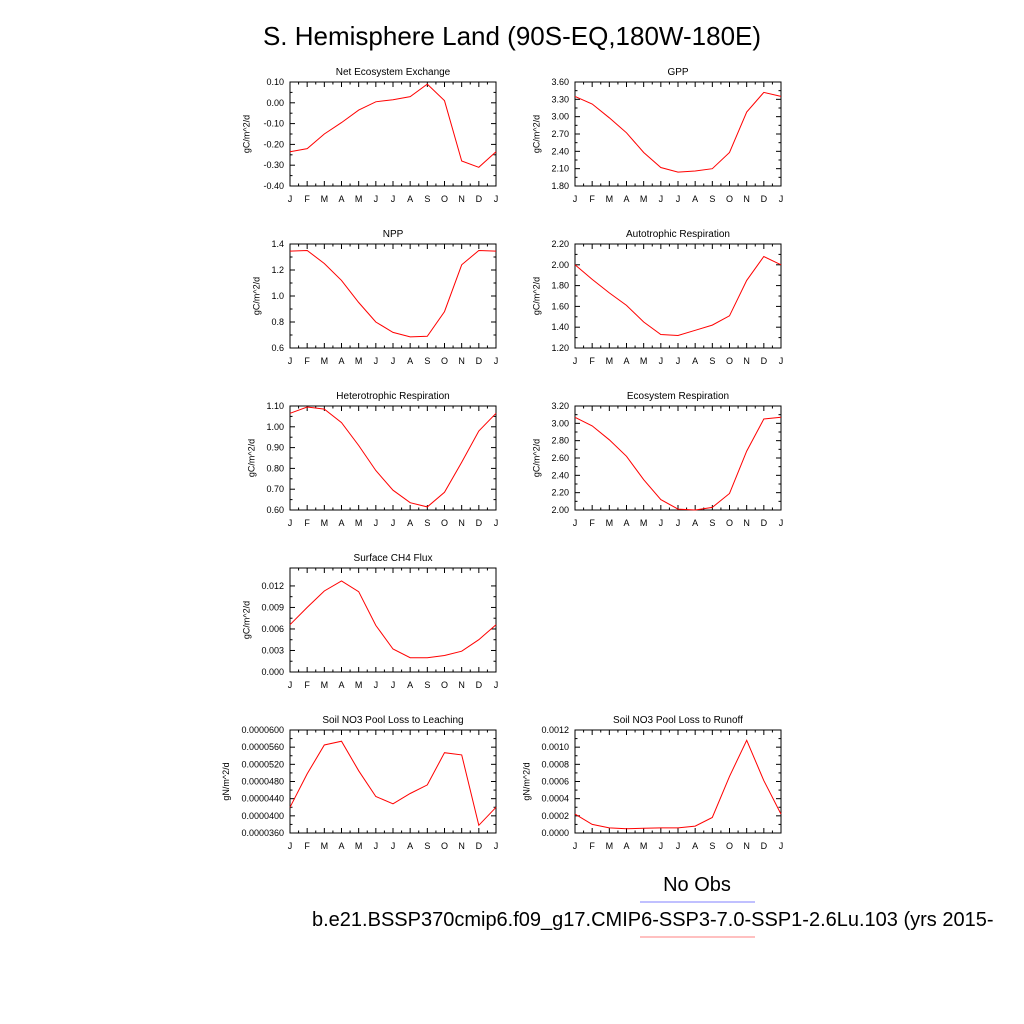 The image size is (1024, 1024). I want to click on npp-ytick-label: 1.4, so click(277, 244).